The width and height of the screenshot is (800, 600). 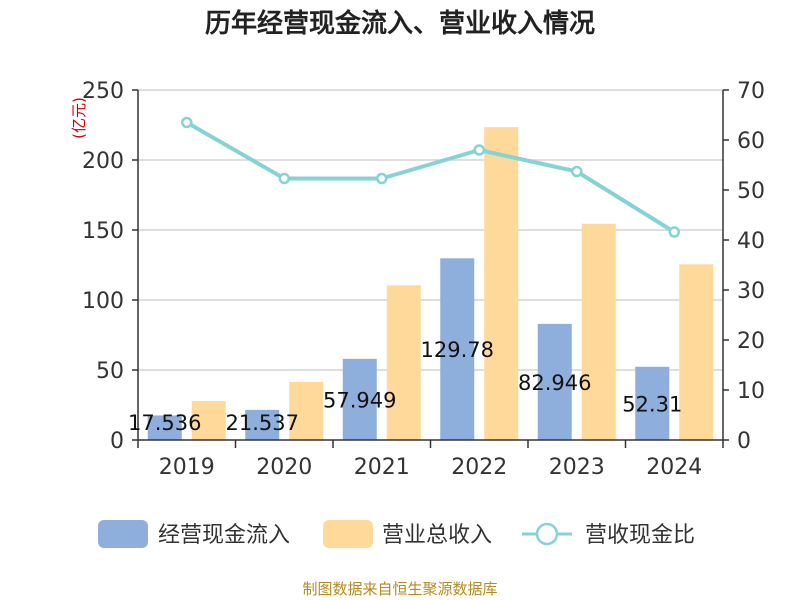 What do you see at coordinates (187, 467) in the screenshot?
I see `x-tick-label: 2019` at bounding box center [187, 467].